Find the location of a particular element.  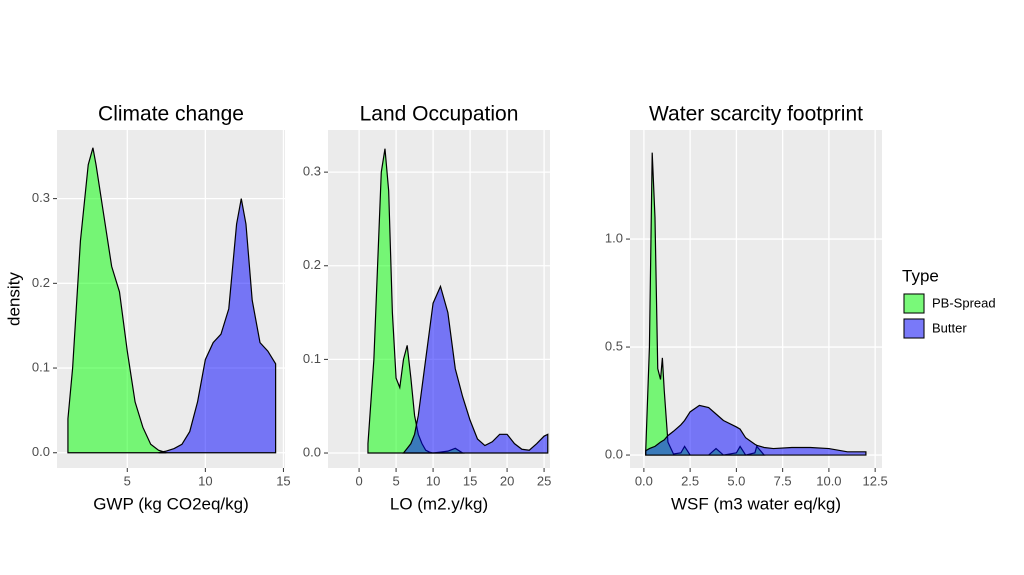

x-tick-label: 25 is located at coordinates (544, 480).